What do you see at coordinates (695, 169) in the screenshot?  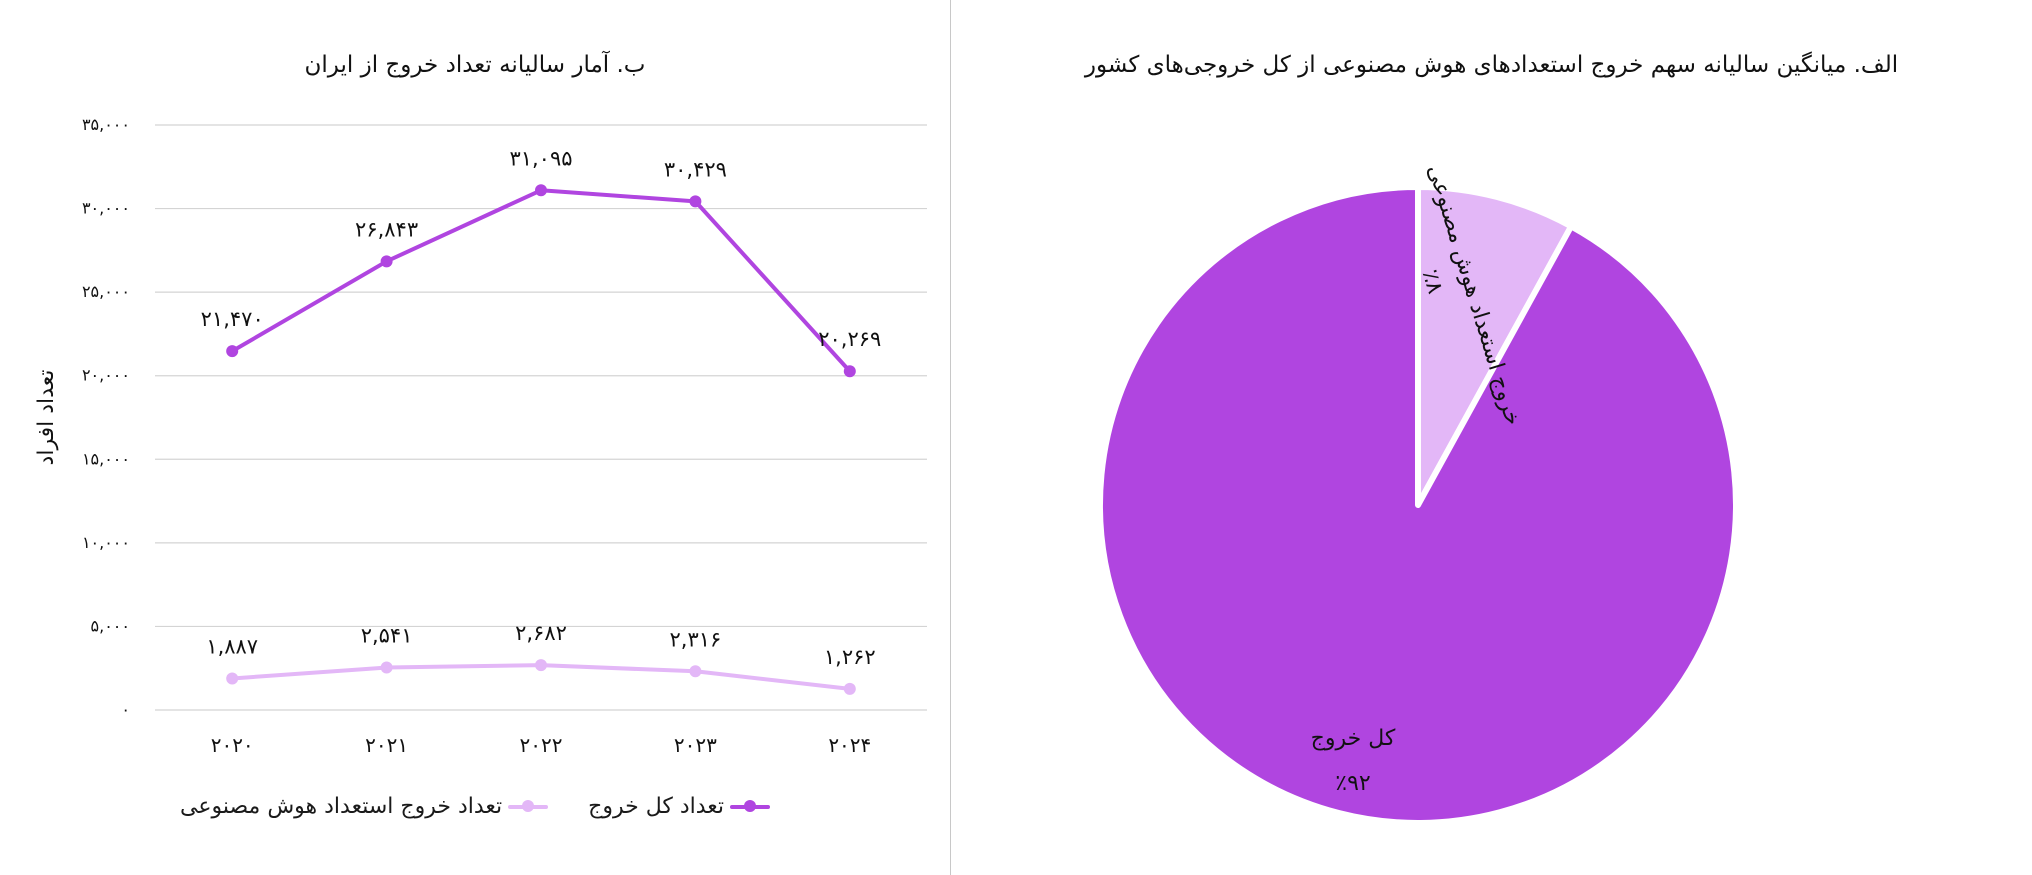 I see `data-label: ۳۰,۴۲۹` at bounding box center [695, 169].